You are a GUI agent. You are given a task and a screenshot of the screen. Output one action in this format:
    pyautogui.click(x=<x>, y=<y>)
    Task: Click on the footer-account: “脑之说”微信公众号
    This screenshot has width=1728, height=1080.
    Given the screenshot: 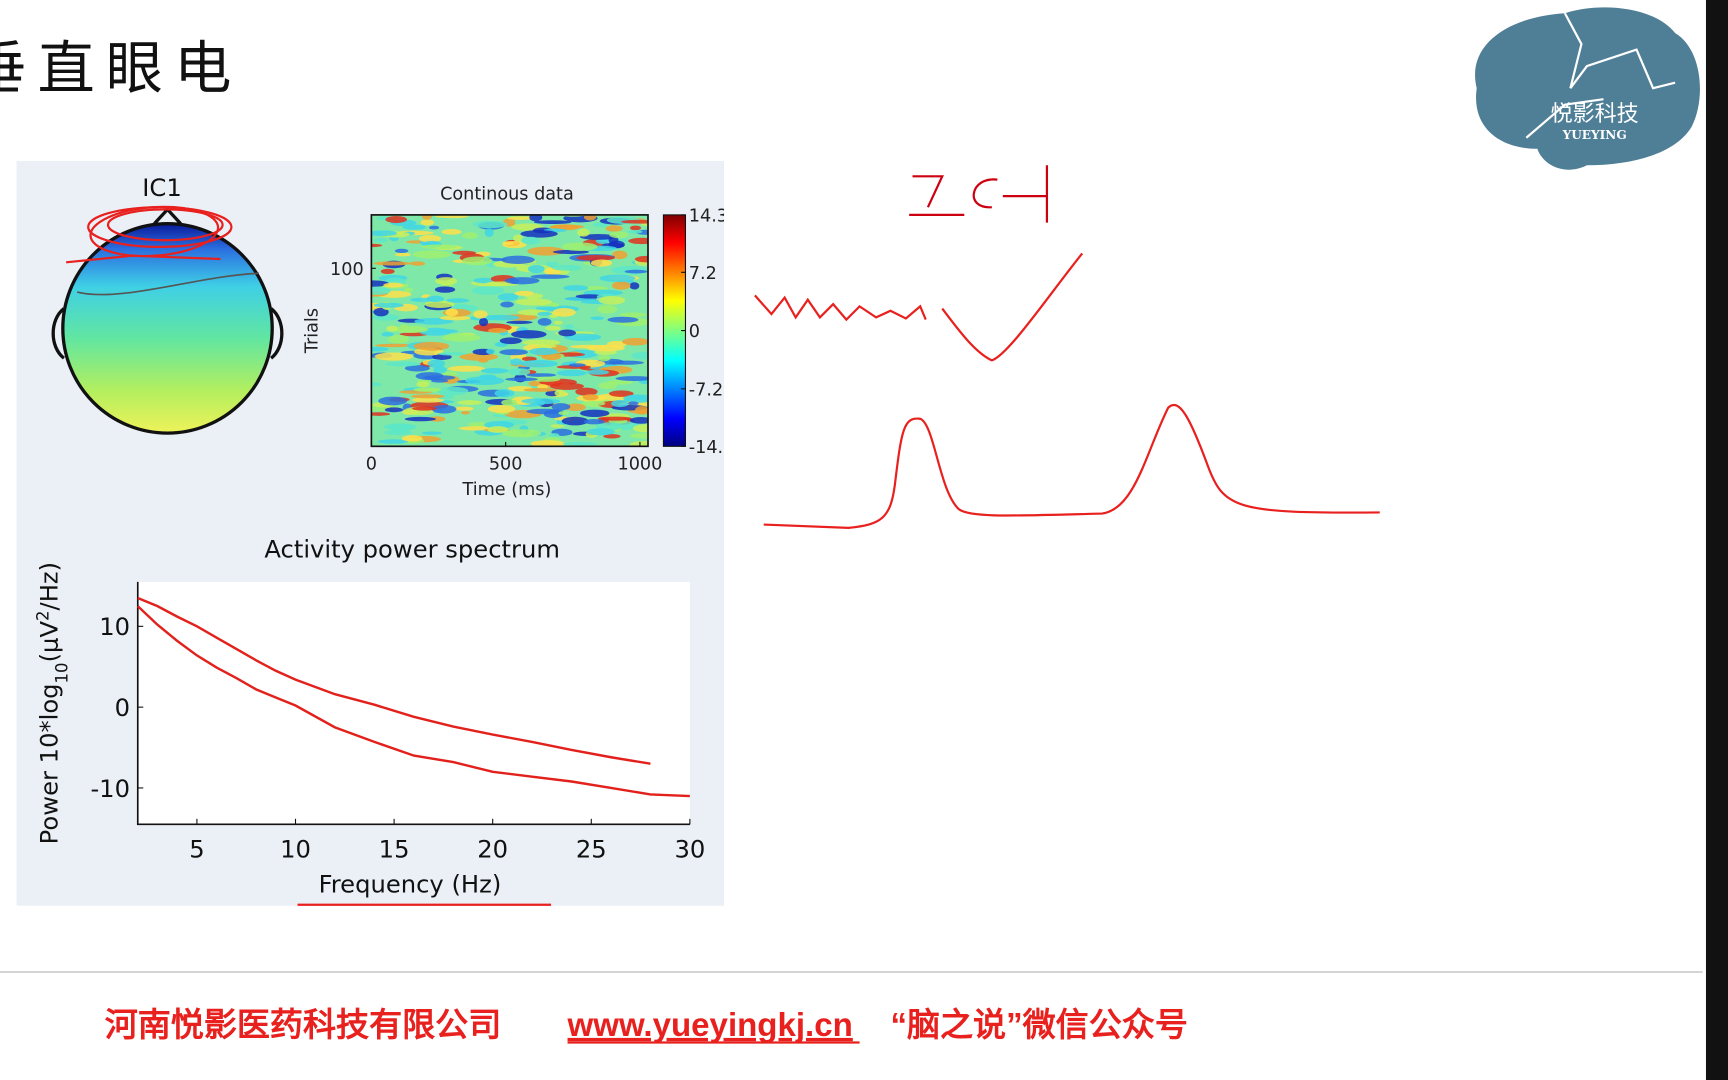 What is the action you would take?
    pyautogui.click(x=1038, y=1025)
    